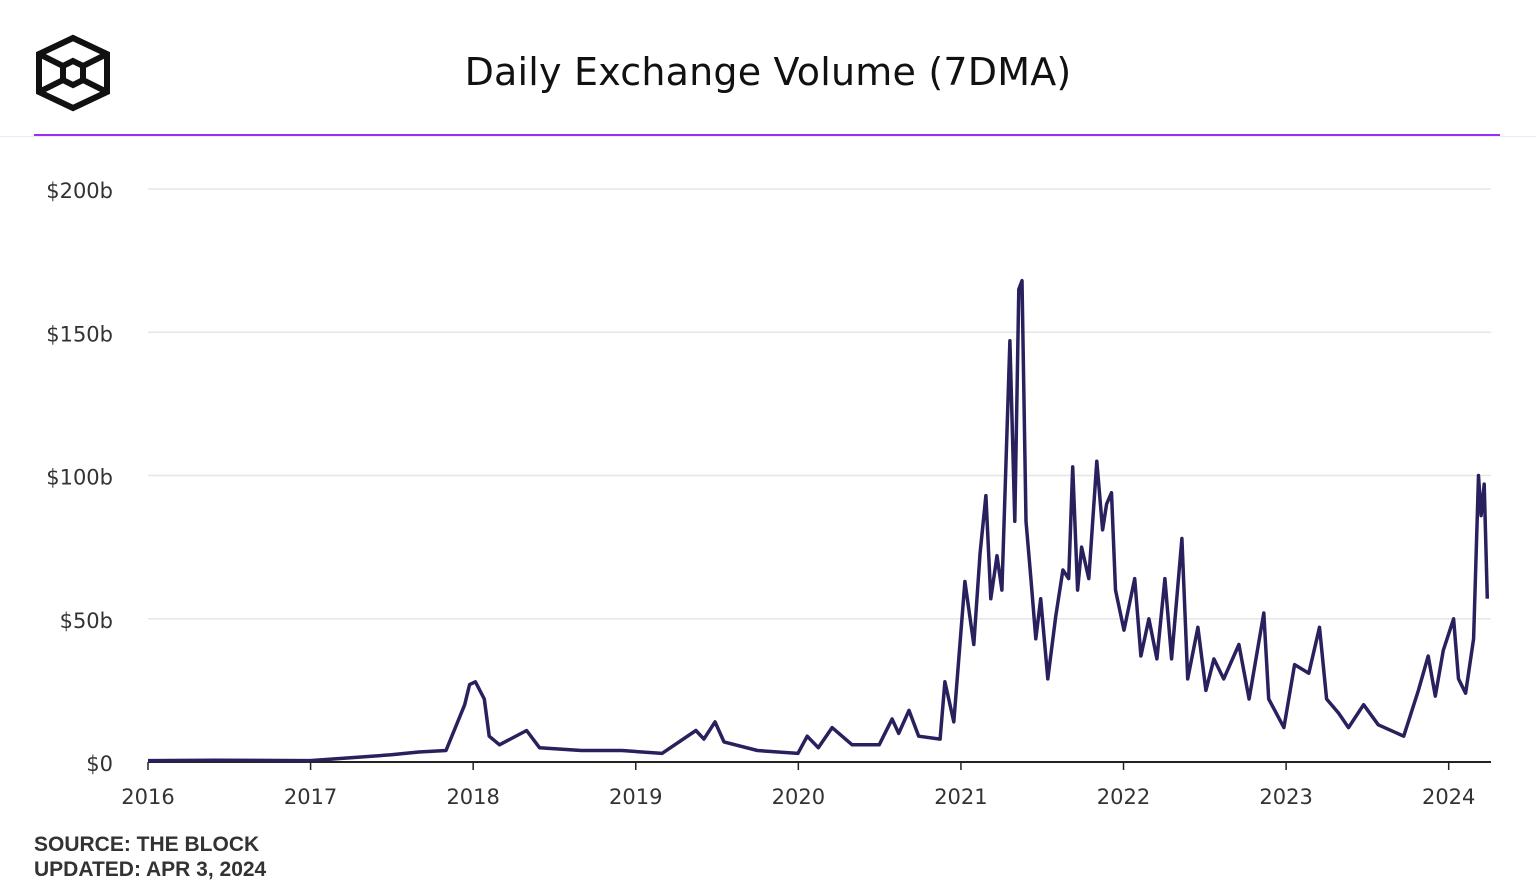 This screenshot has height=896, width=1536. Describe the element at coordinates (768, 72) in the screenshot. I see `chart-title: Daily Exchange Volume (7DMA)` at that location.